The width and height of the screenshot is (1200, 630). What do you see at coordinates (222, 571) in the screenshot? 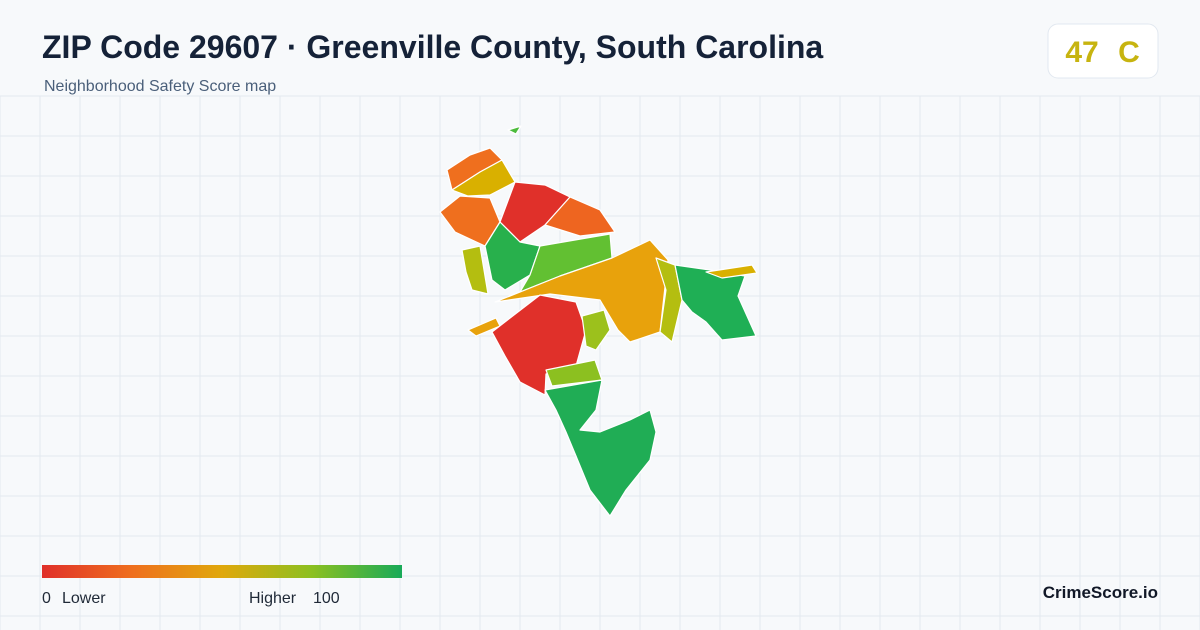
I see `legend-gradient` at bounding box center [222, 571].